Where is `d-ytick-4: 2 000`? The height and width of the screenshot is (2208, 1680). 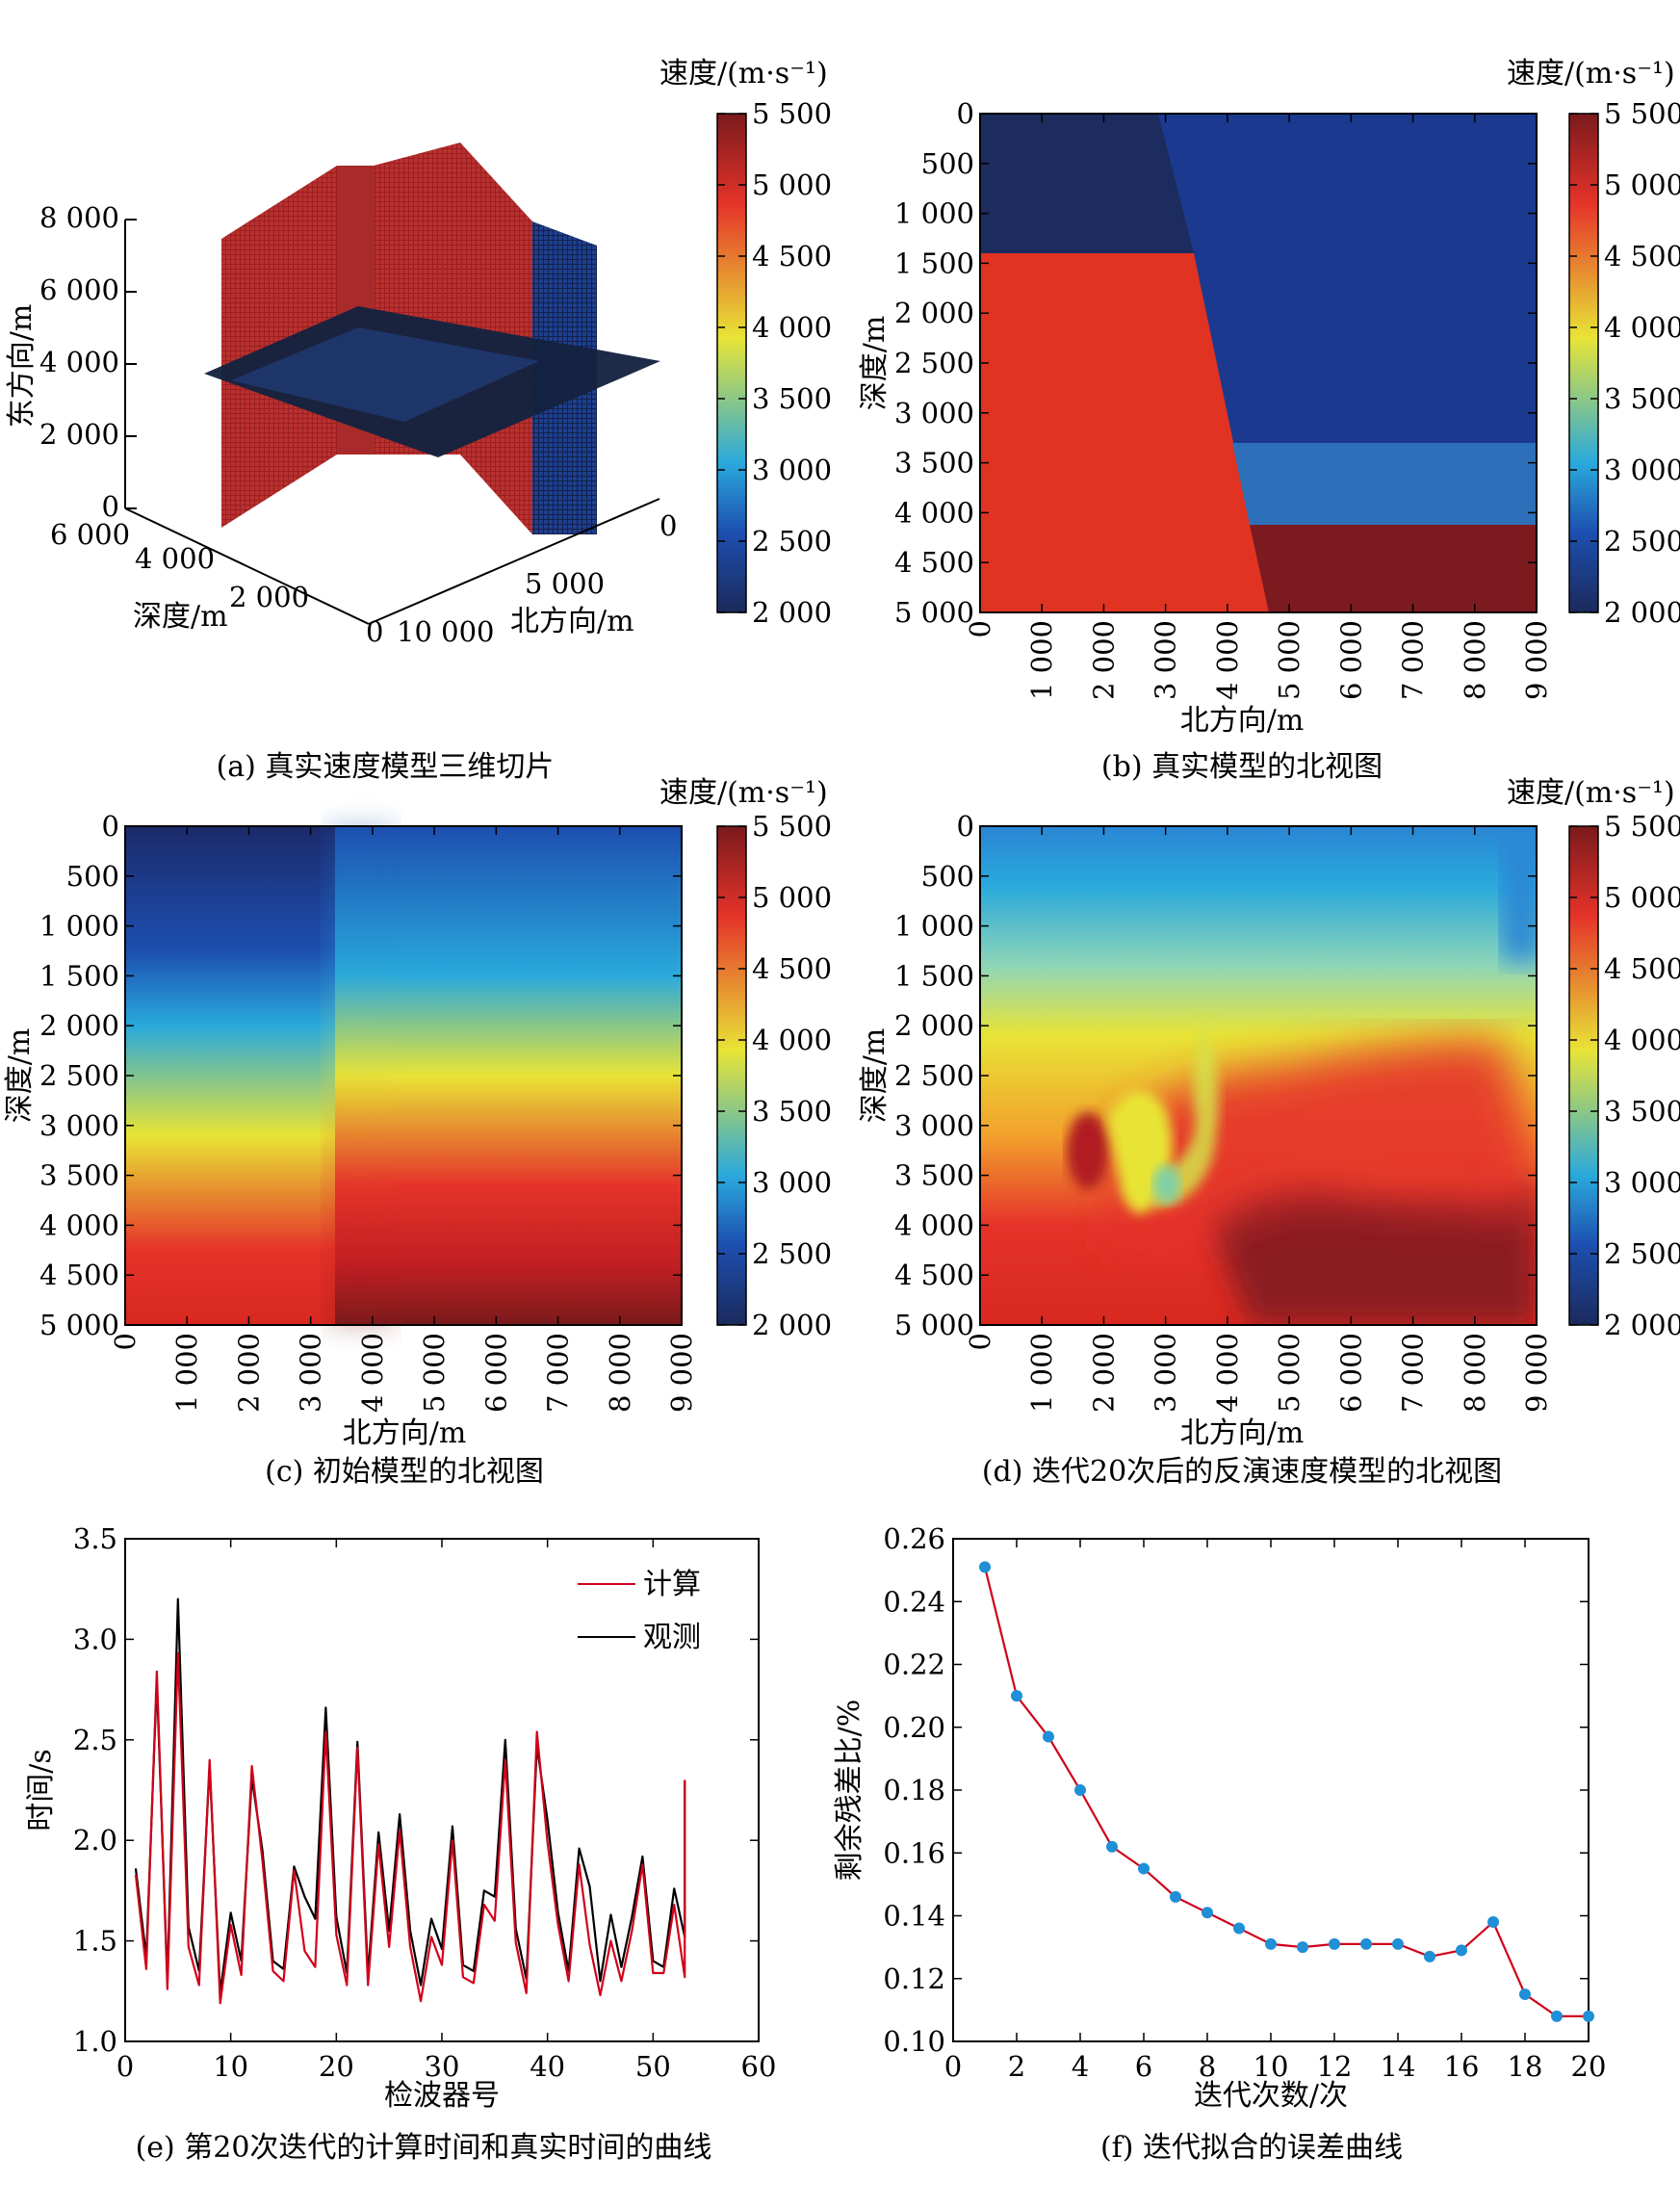
d-ytick-4: 2 000 is located at coordinates (934, 1025).